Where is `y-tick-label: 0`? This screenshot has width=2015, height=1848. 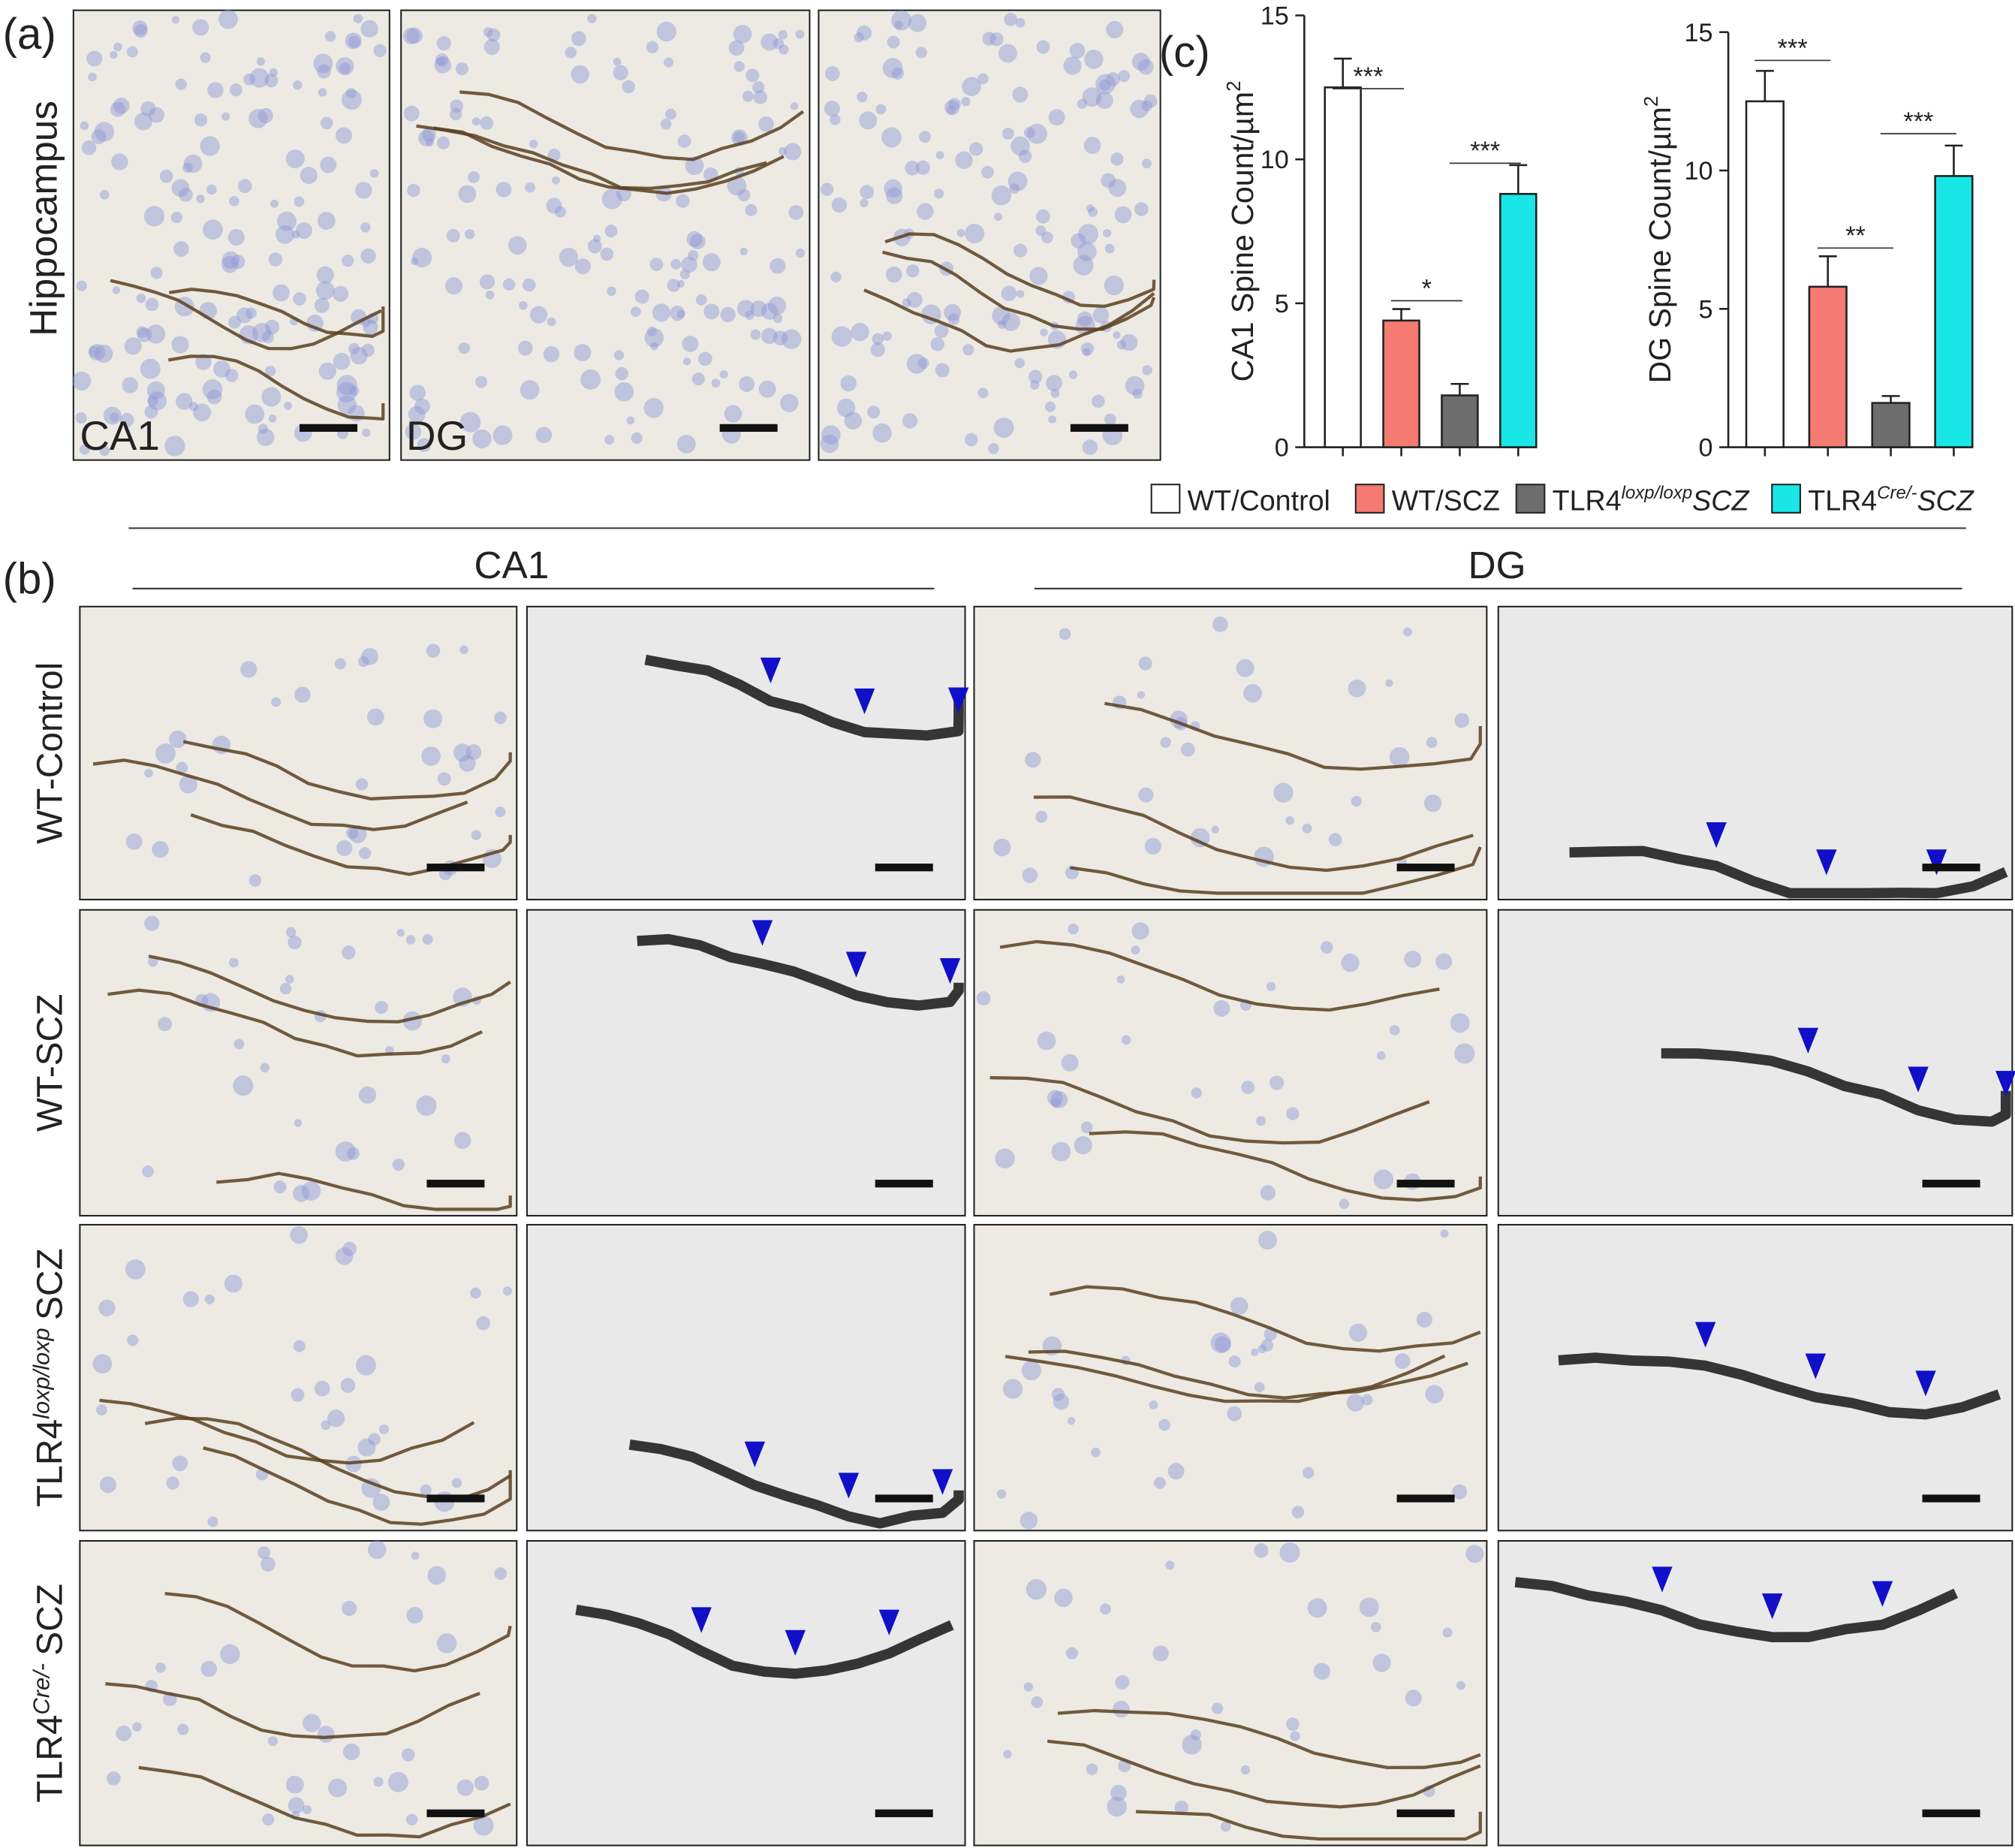
y-tick-label: 0 is located at coordinates (1282, 448).